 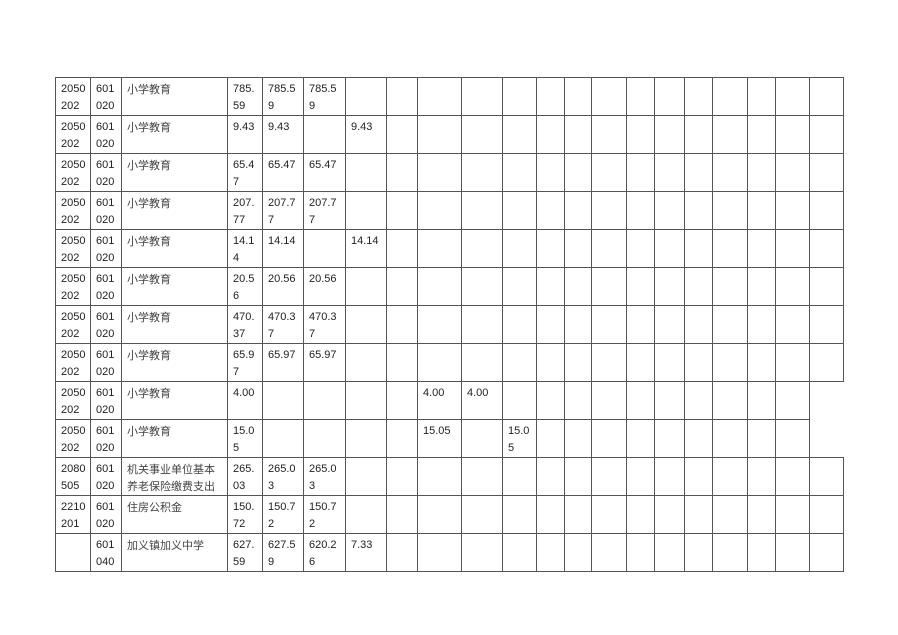 What do you see at coordinates (283, 210) in the screenshot?
I see `amount-cell: 207.77` at bounding box center [283, 210].